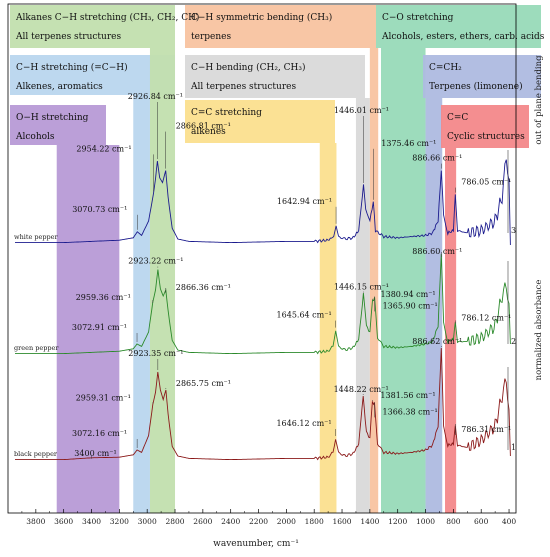 The image size is (550, 557). Describe the element at coordinates (403, 280) in the screenshot. I see `band-region-c-o-stretching` at that location.